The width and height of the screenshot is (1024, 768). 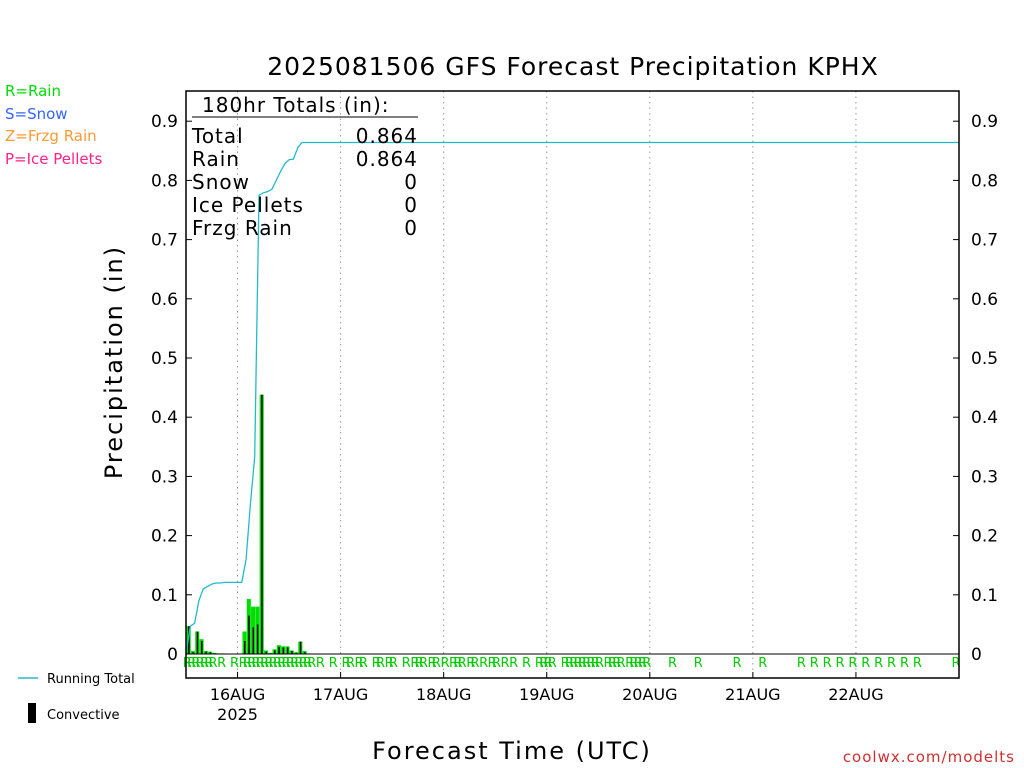 What do you see at coordinates (36, 114) in the screenshot?
I see `legend-snow: S=Snow` at bounding box center [36, 114].